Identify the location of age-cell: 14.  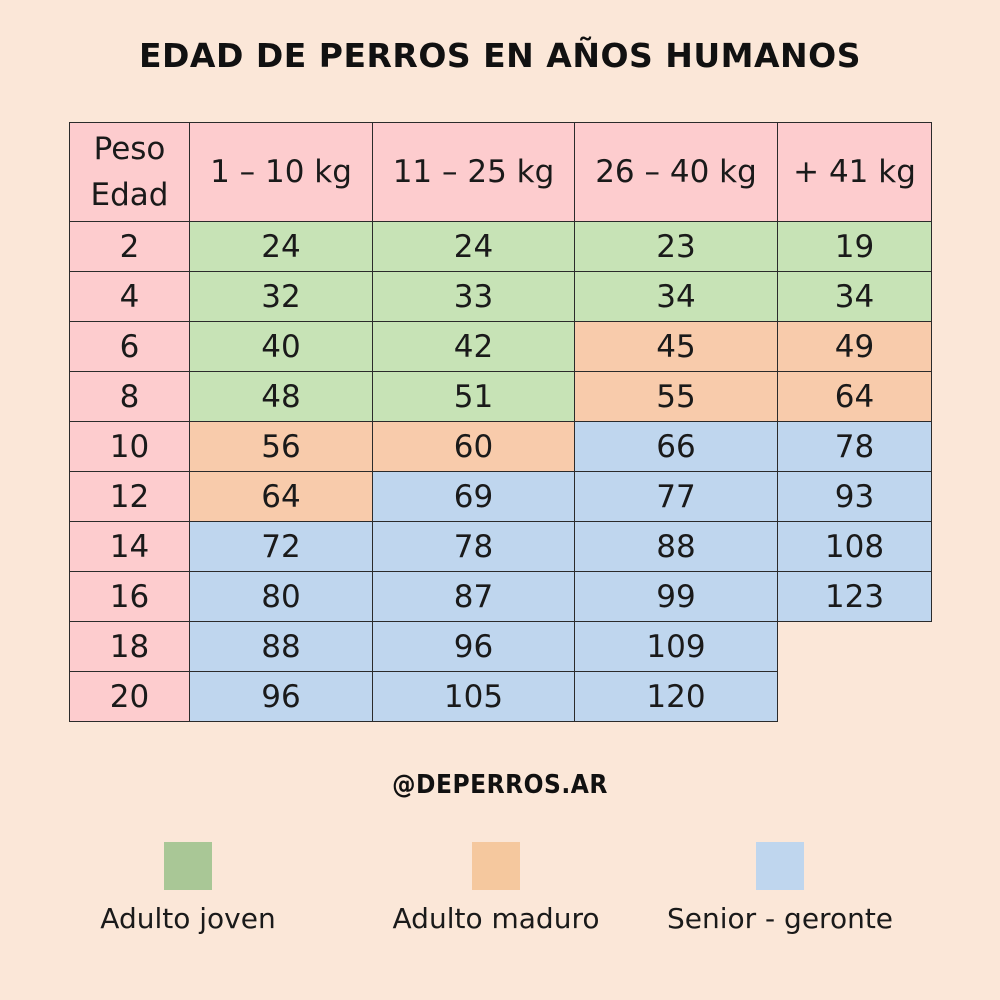
(129, 546).